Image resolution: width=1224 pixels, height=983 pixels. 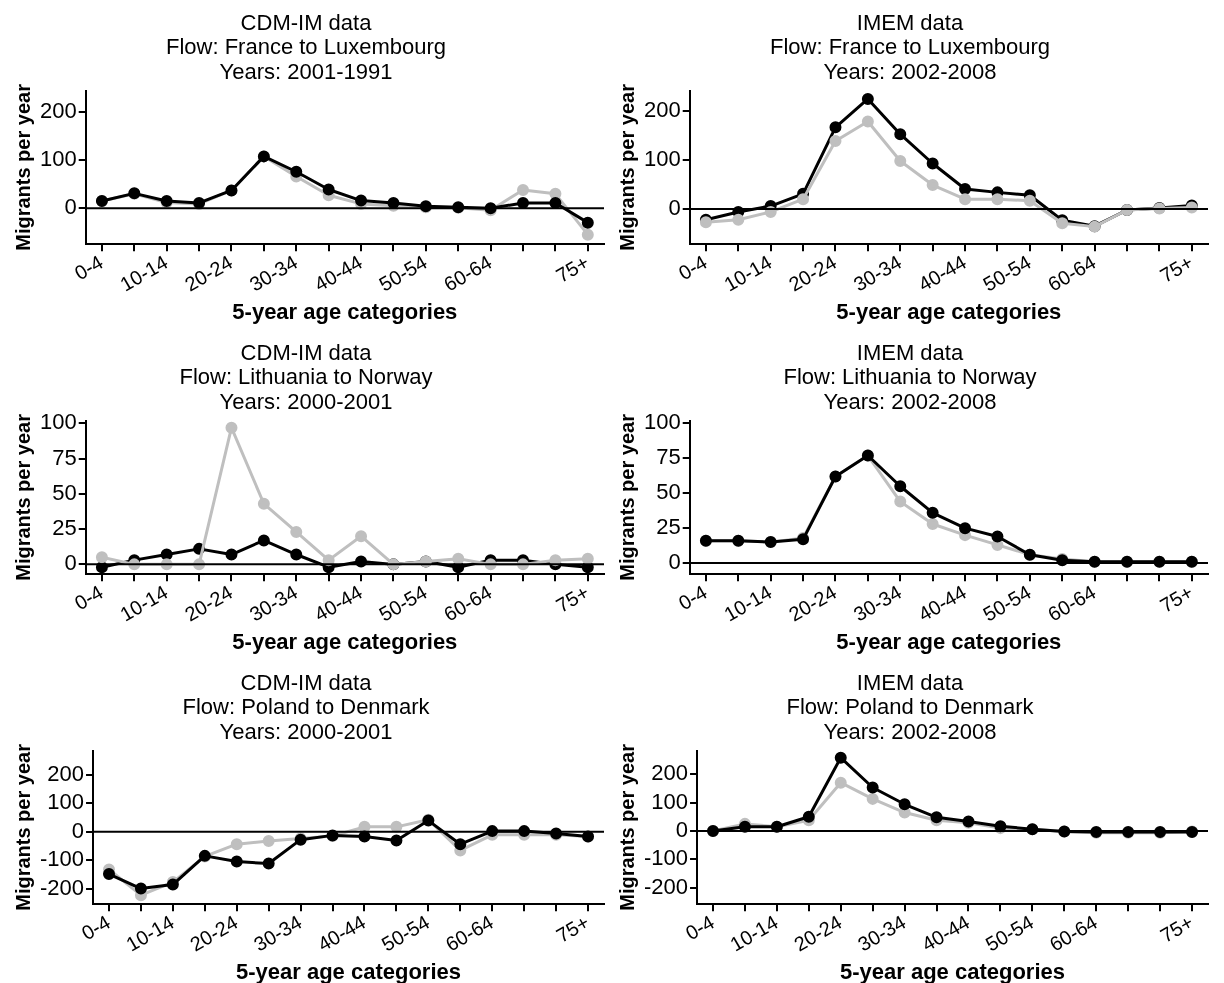 I want to click on chart-title: CDM-IM data Flow: Poland to Denmark Years: 2000-2001, so click(x=306, y=707).